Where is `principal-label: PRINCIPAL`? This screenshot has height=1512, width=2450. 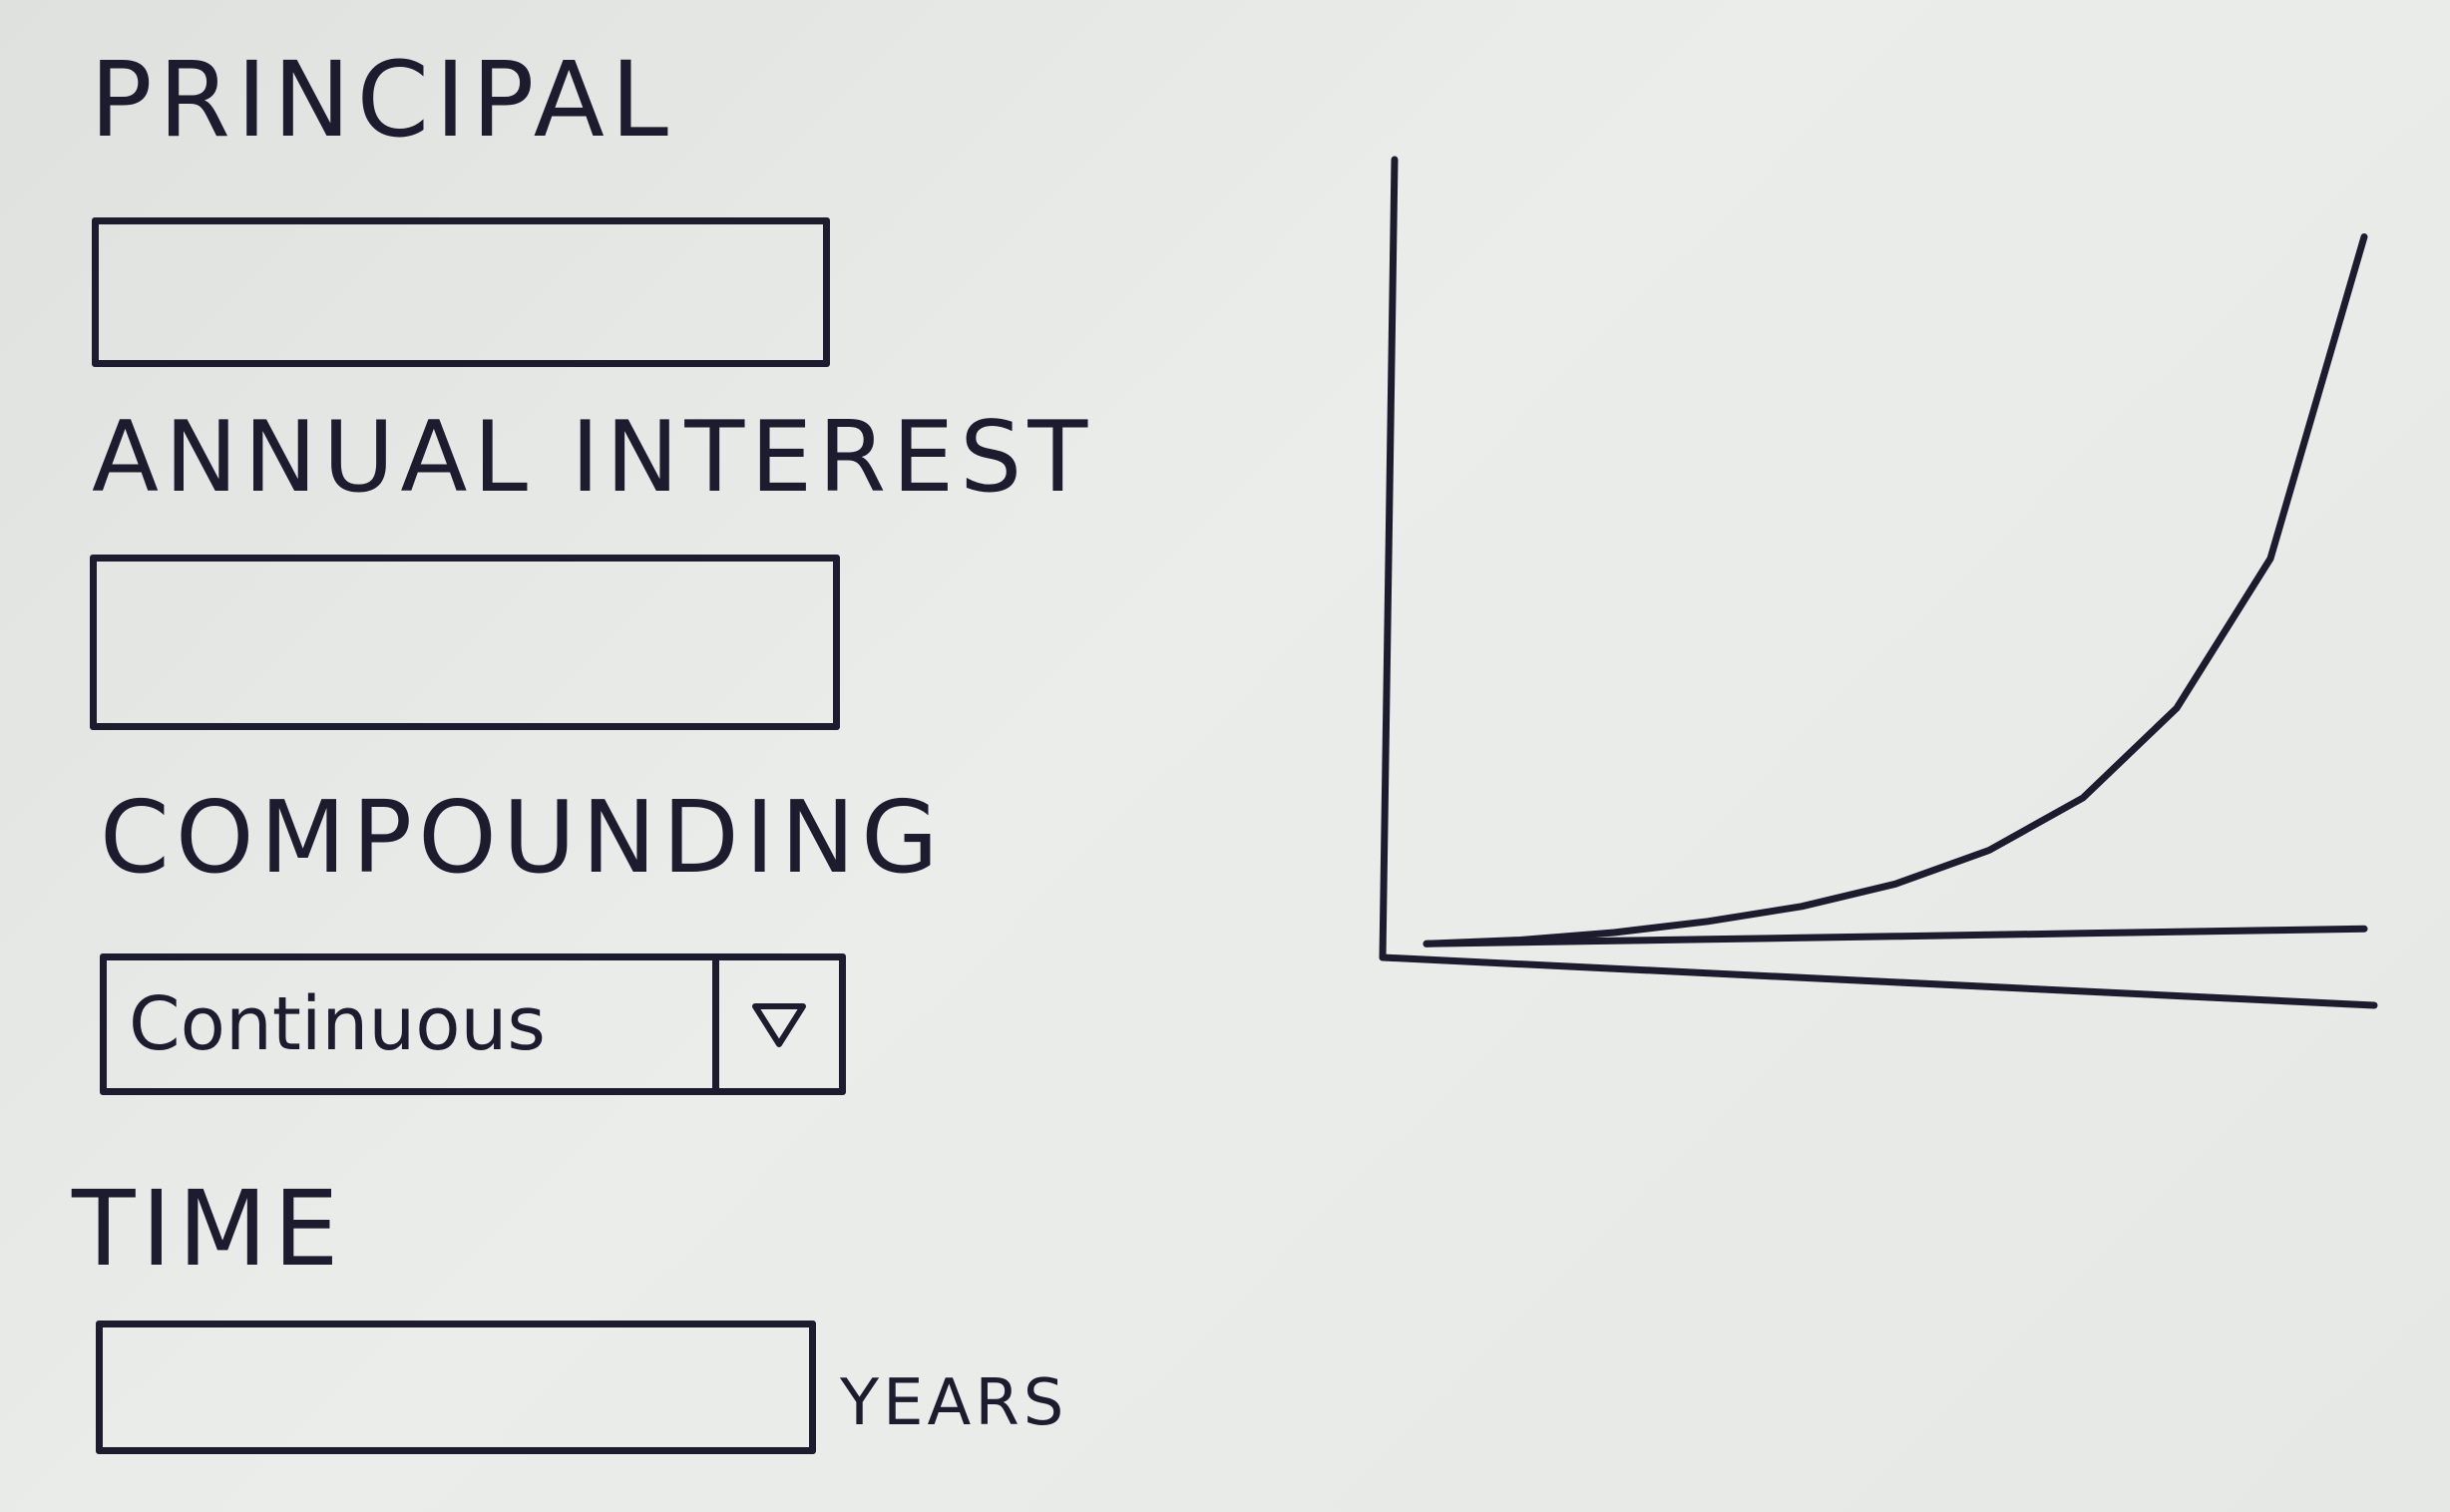
principal-label: PRINCIPAL is located at coordinates (382, 100).